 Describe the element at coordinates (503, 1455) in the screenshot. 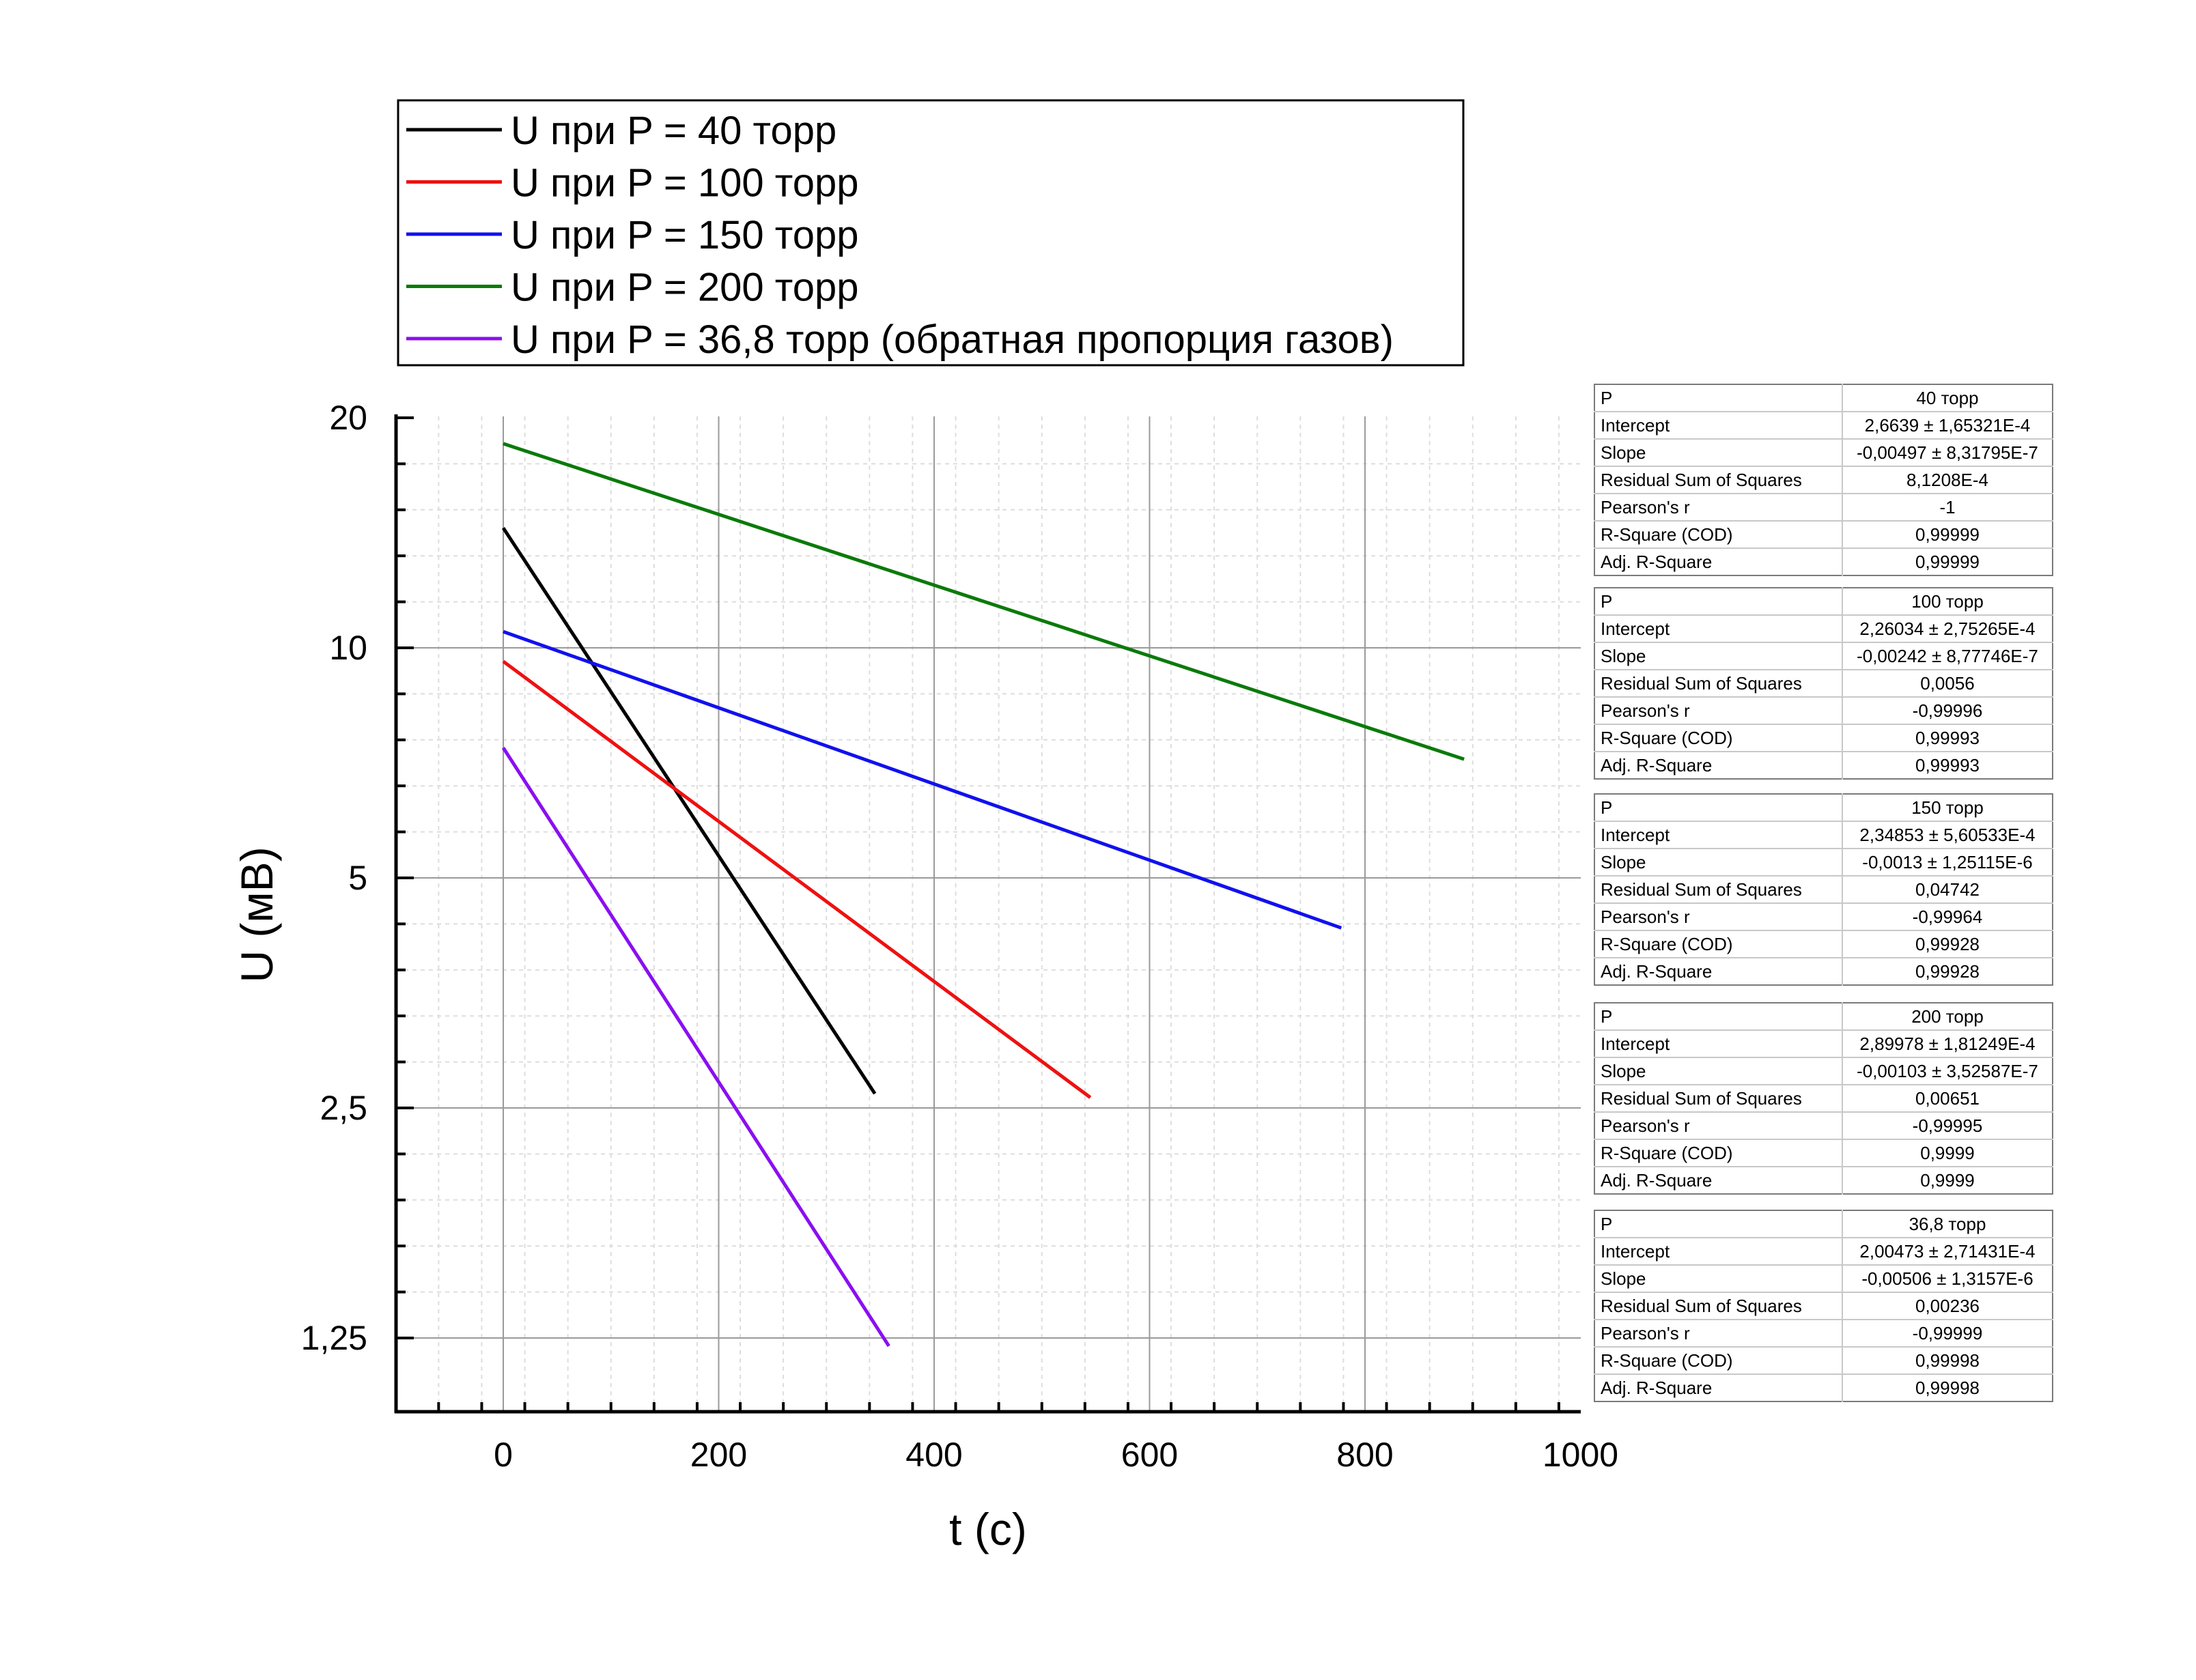

I see `x-tick-label: 0` at that location.